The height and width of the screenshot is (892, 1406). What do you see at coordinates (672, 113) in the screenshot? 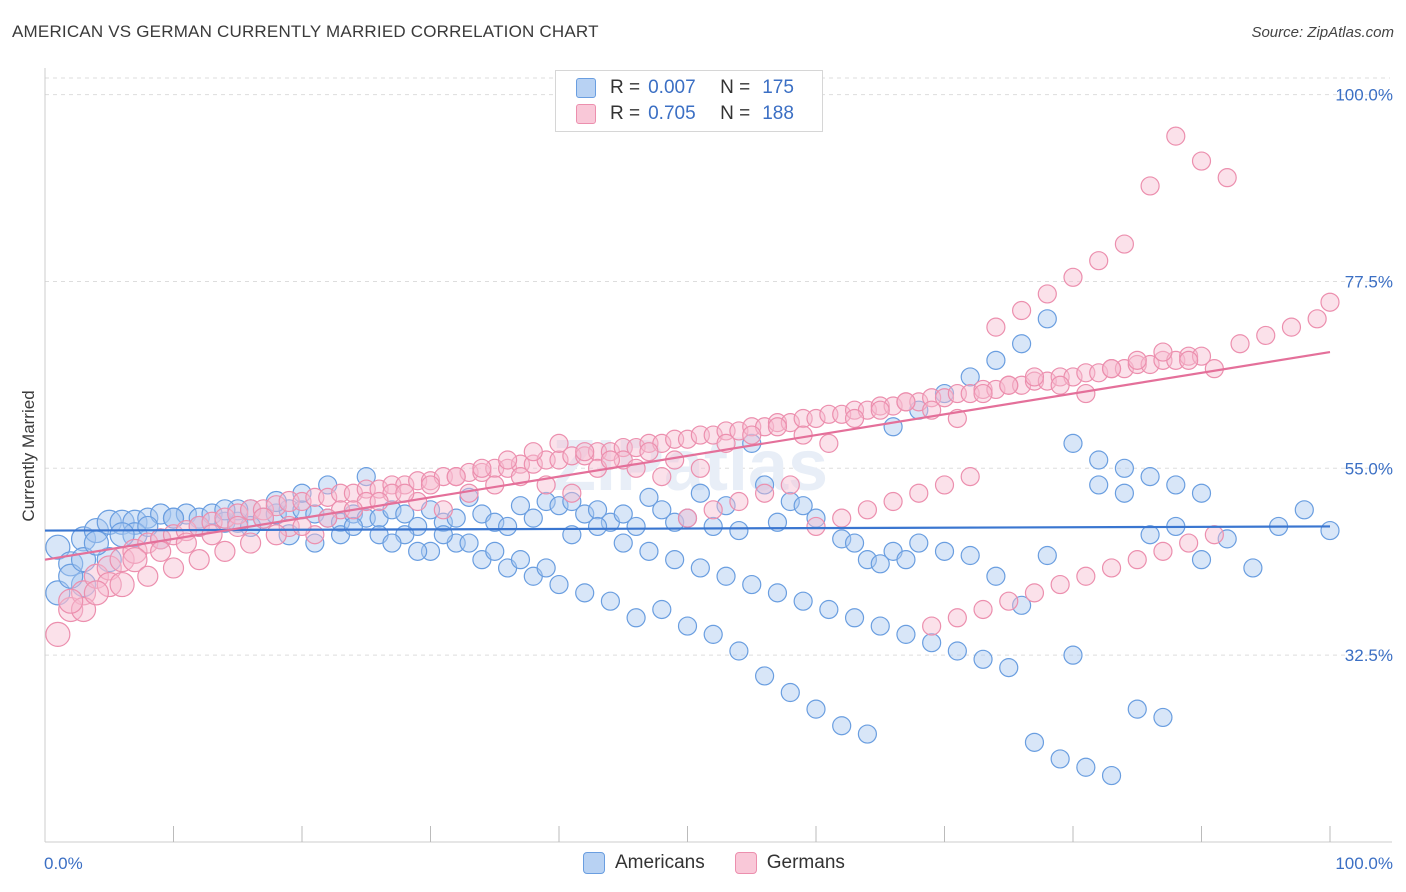
I see `legend-r-value: 0.705` at bounding box center [672, 113].